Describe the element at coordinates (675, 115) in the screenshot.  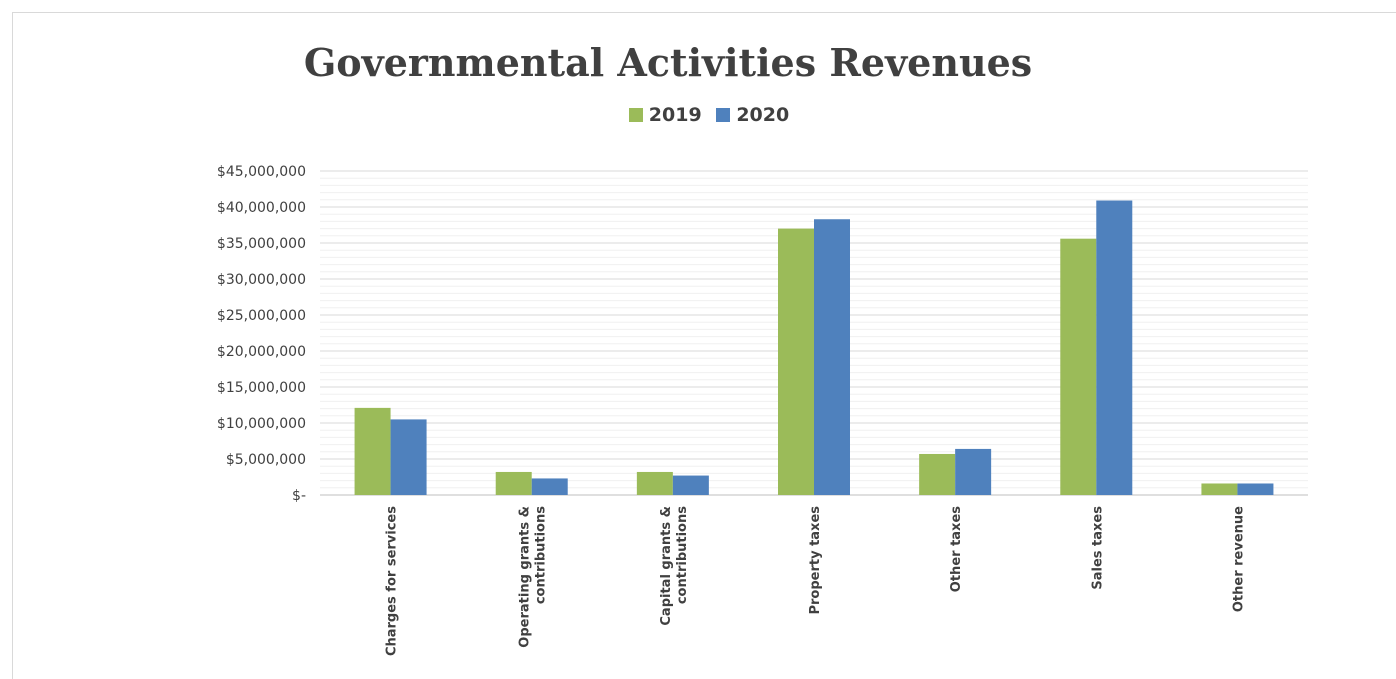
I see `legend-label-2019: 2019` at that location.